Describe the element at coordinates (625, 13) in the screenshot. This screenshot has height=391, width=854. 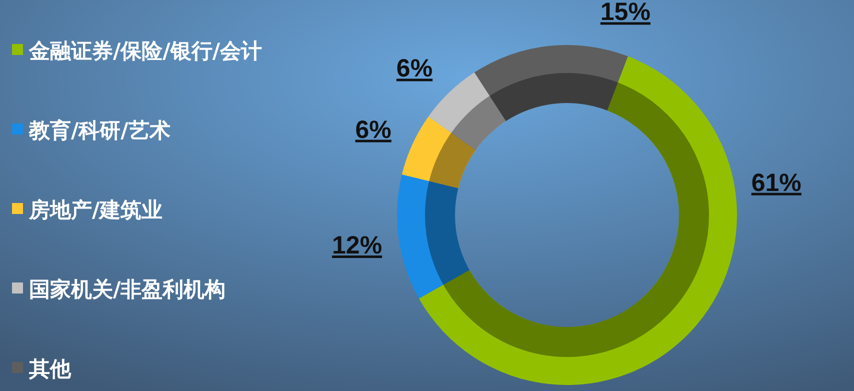
I see `data-label: 15%` at that location.